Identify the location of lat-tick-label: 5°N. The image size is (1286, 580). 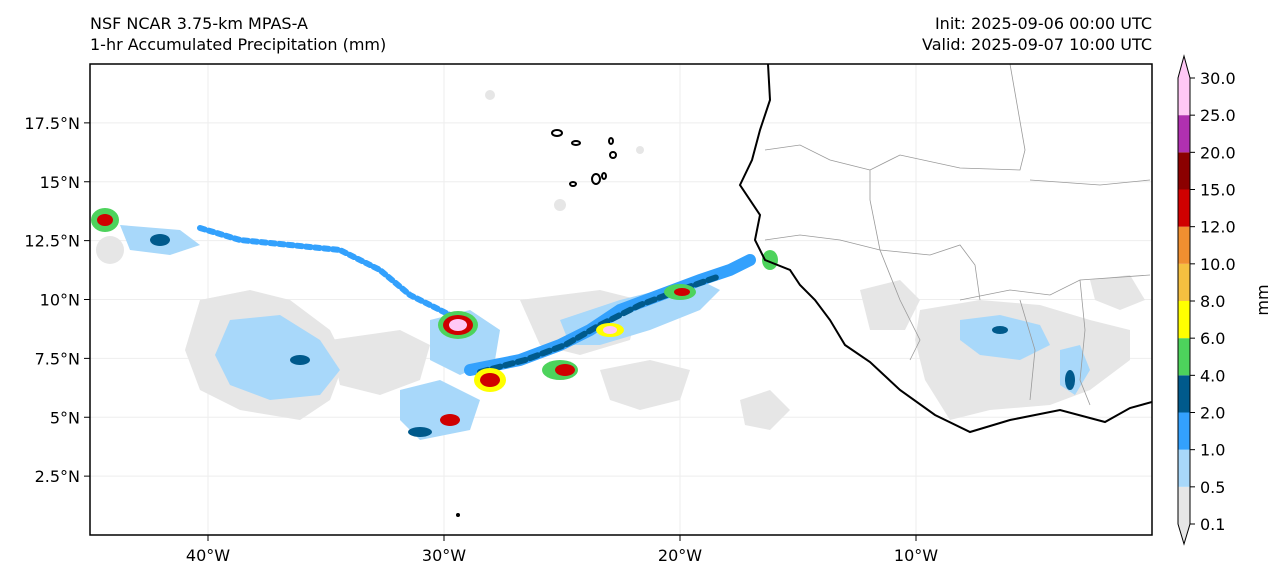
(65, 417).